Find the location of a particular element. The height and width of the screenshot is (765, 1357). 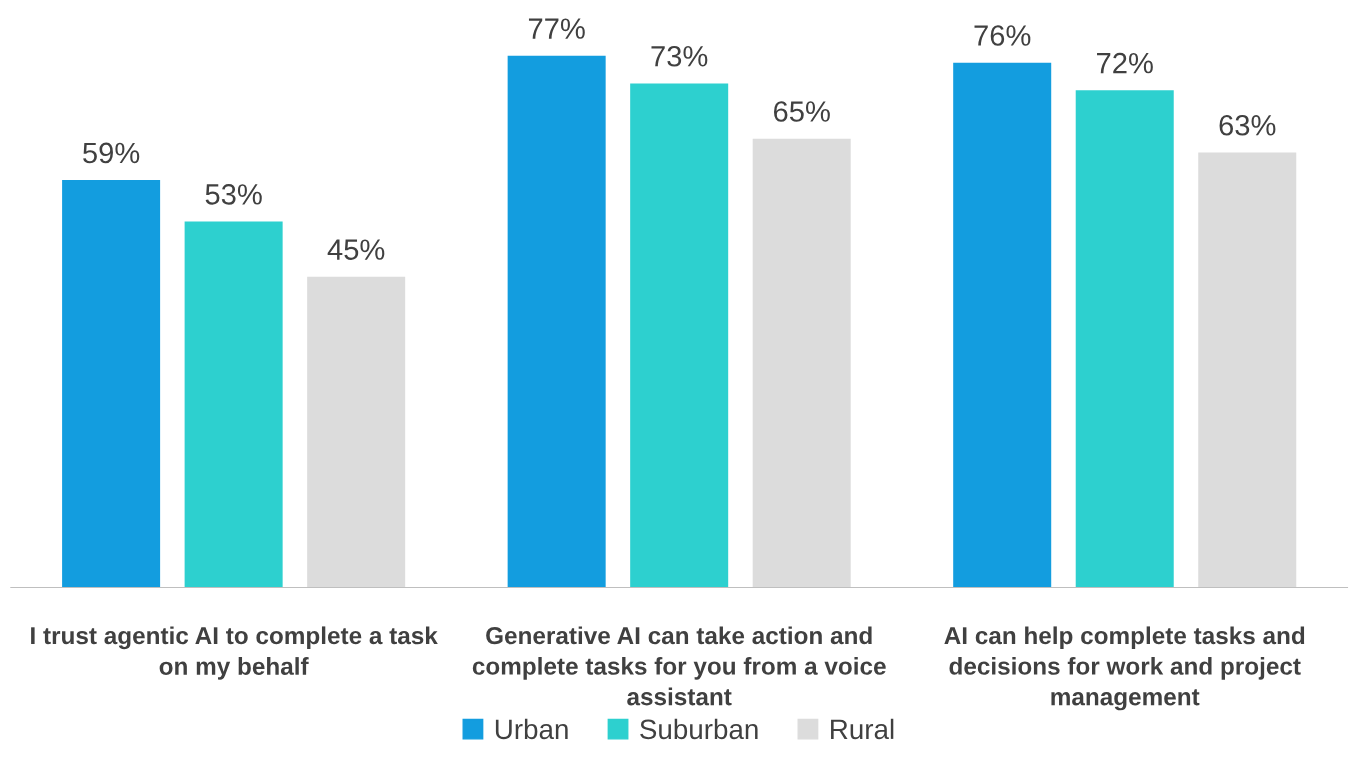

data-label: 73% is located at coordinates (679, 56).